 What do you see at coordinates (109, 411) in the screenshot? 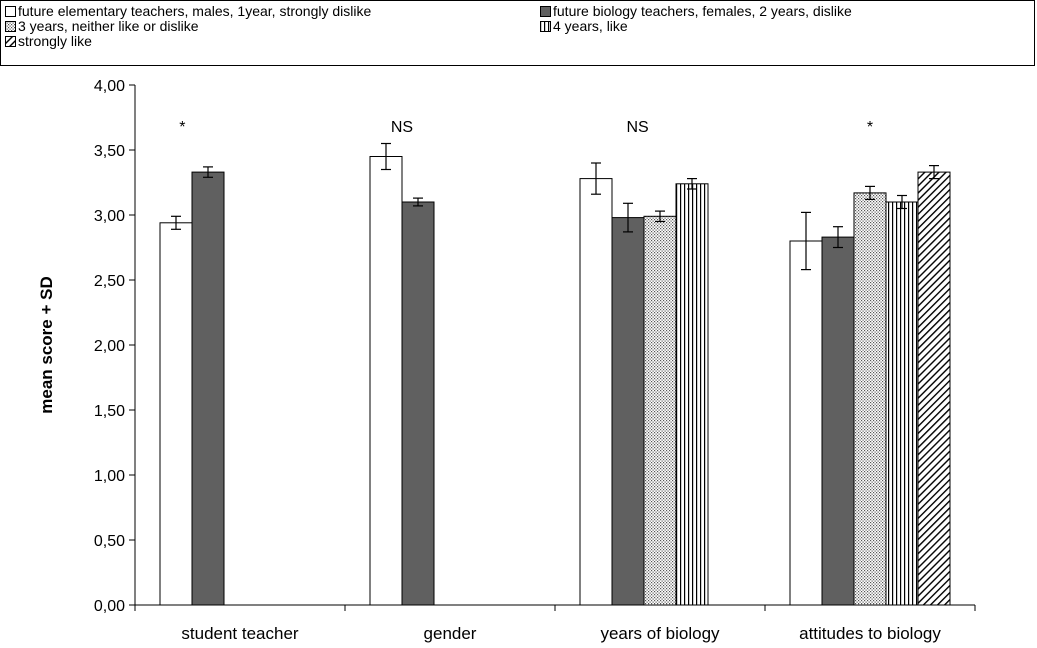
I see `y-tick-label: 1,50` at bounding box center [109, 411].